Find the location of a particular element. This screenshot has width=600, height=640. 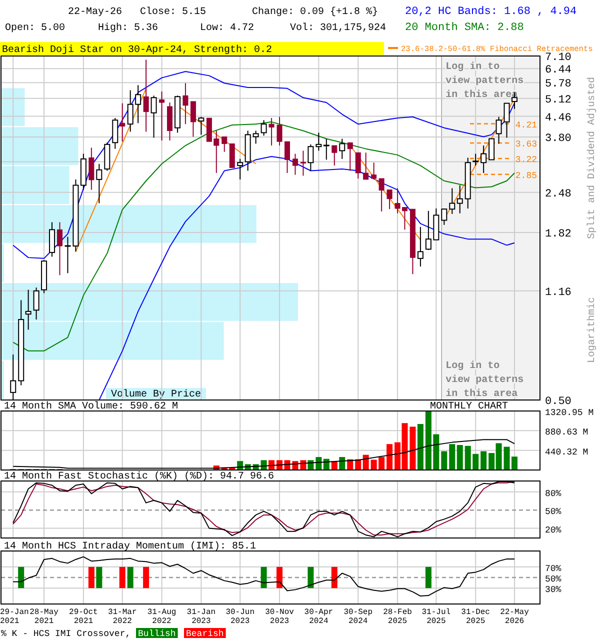

text: Low: 4.72 is located at coordinates (227, 28).